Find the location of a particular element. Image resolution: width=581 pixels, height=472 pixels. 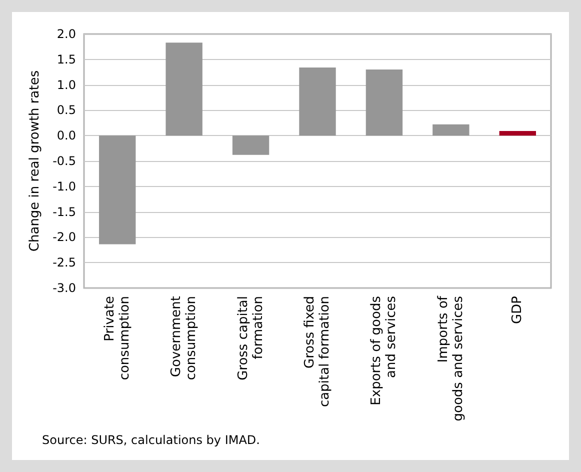

y-tick-label: 2.0 is located at coordinates (66, 34).